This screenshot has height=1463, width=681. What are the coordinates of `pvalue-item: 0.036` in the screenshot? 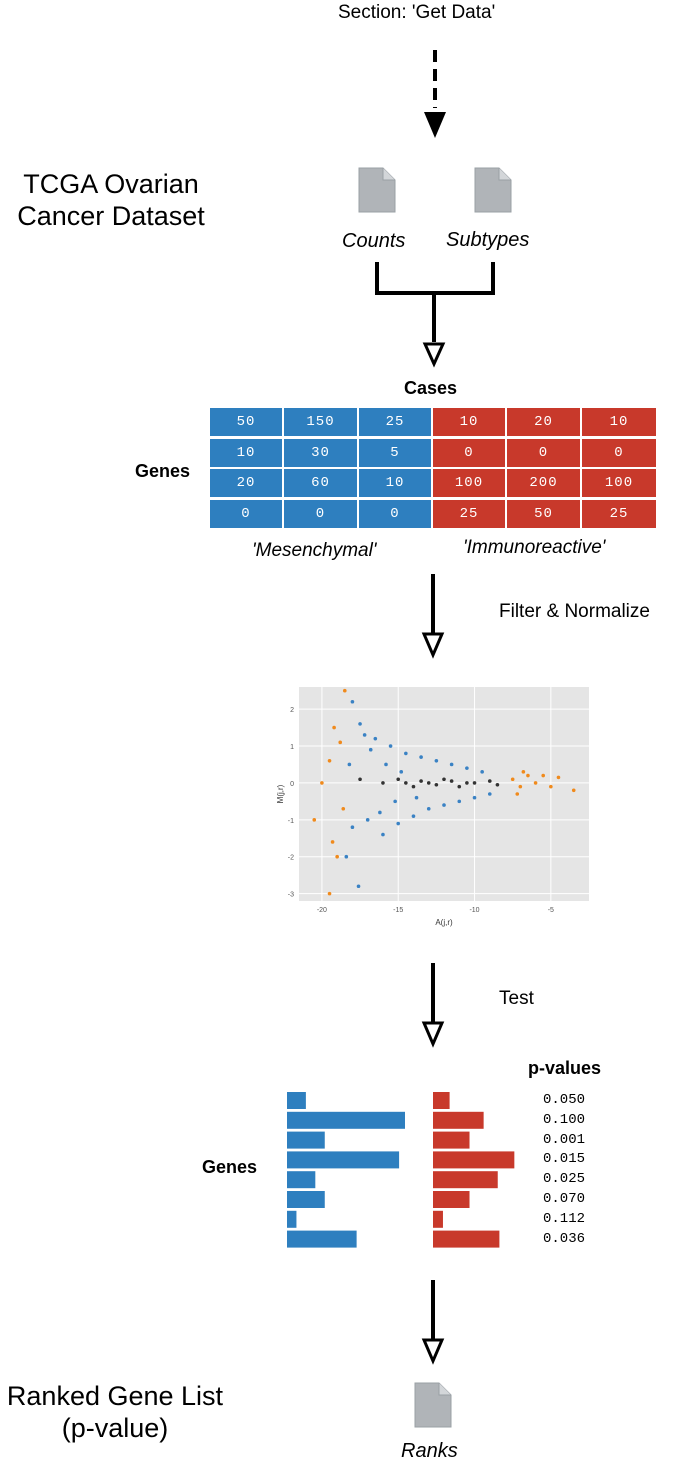 It's located at (564, 1238).